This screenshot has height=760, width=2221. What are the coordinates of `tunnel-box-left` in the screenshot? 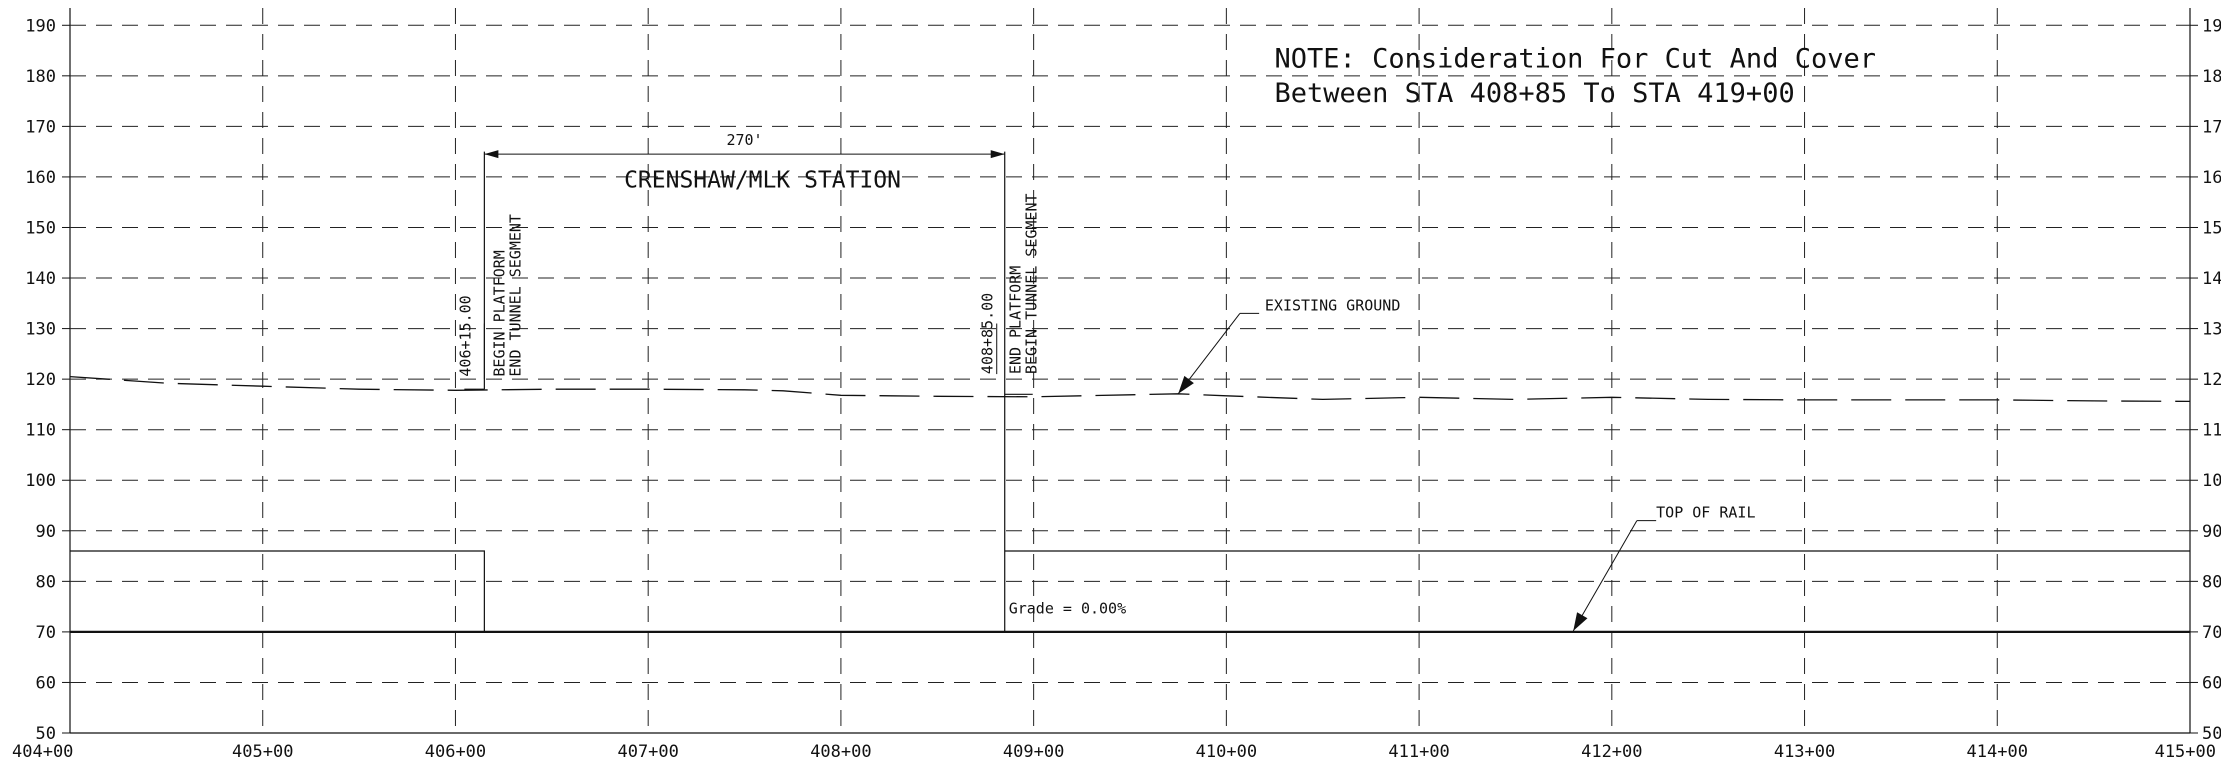 It's located at (277, 591).